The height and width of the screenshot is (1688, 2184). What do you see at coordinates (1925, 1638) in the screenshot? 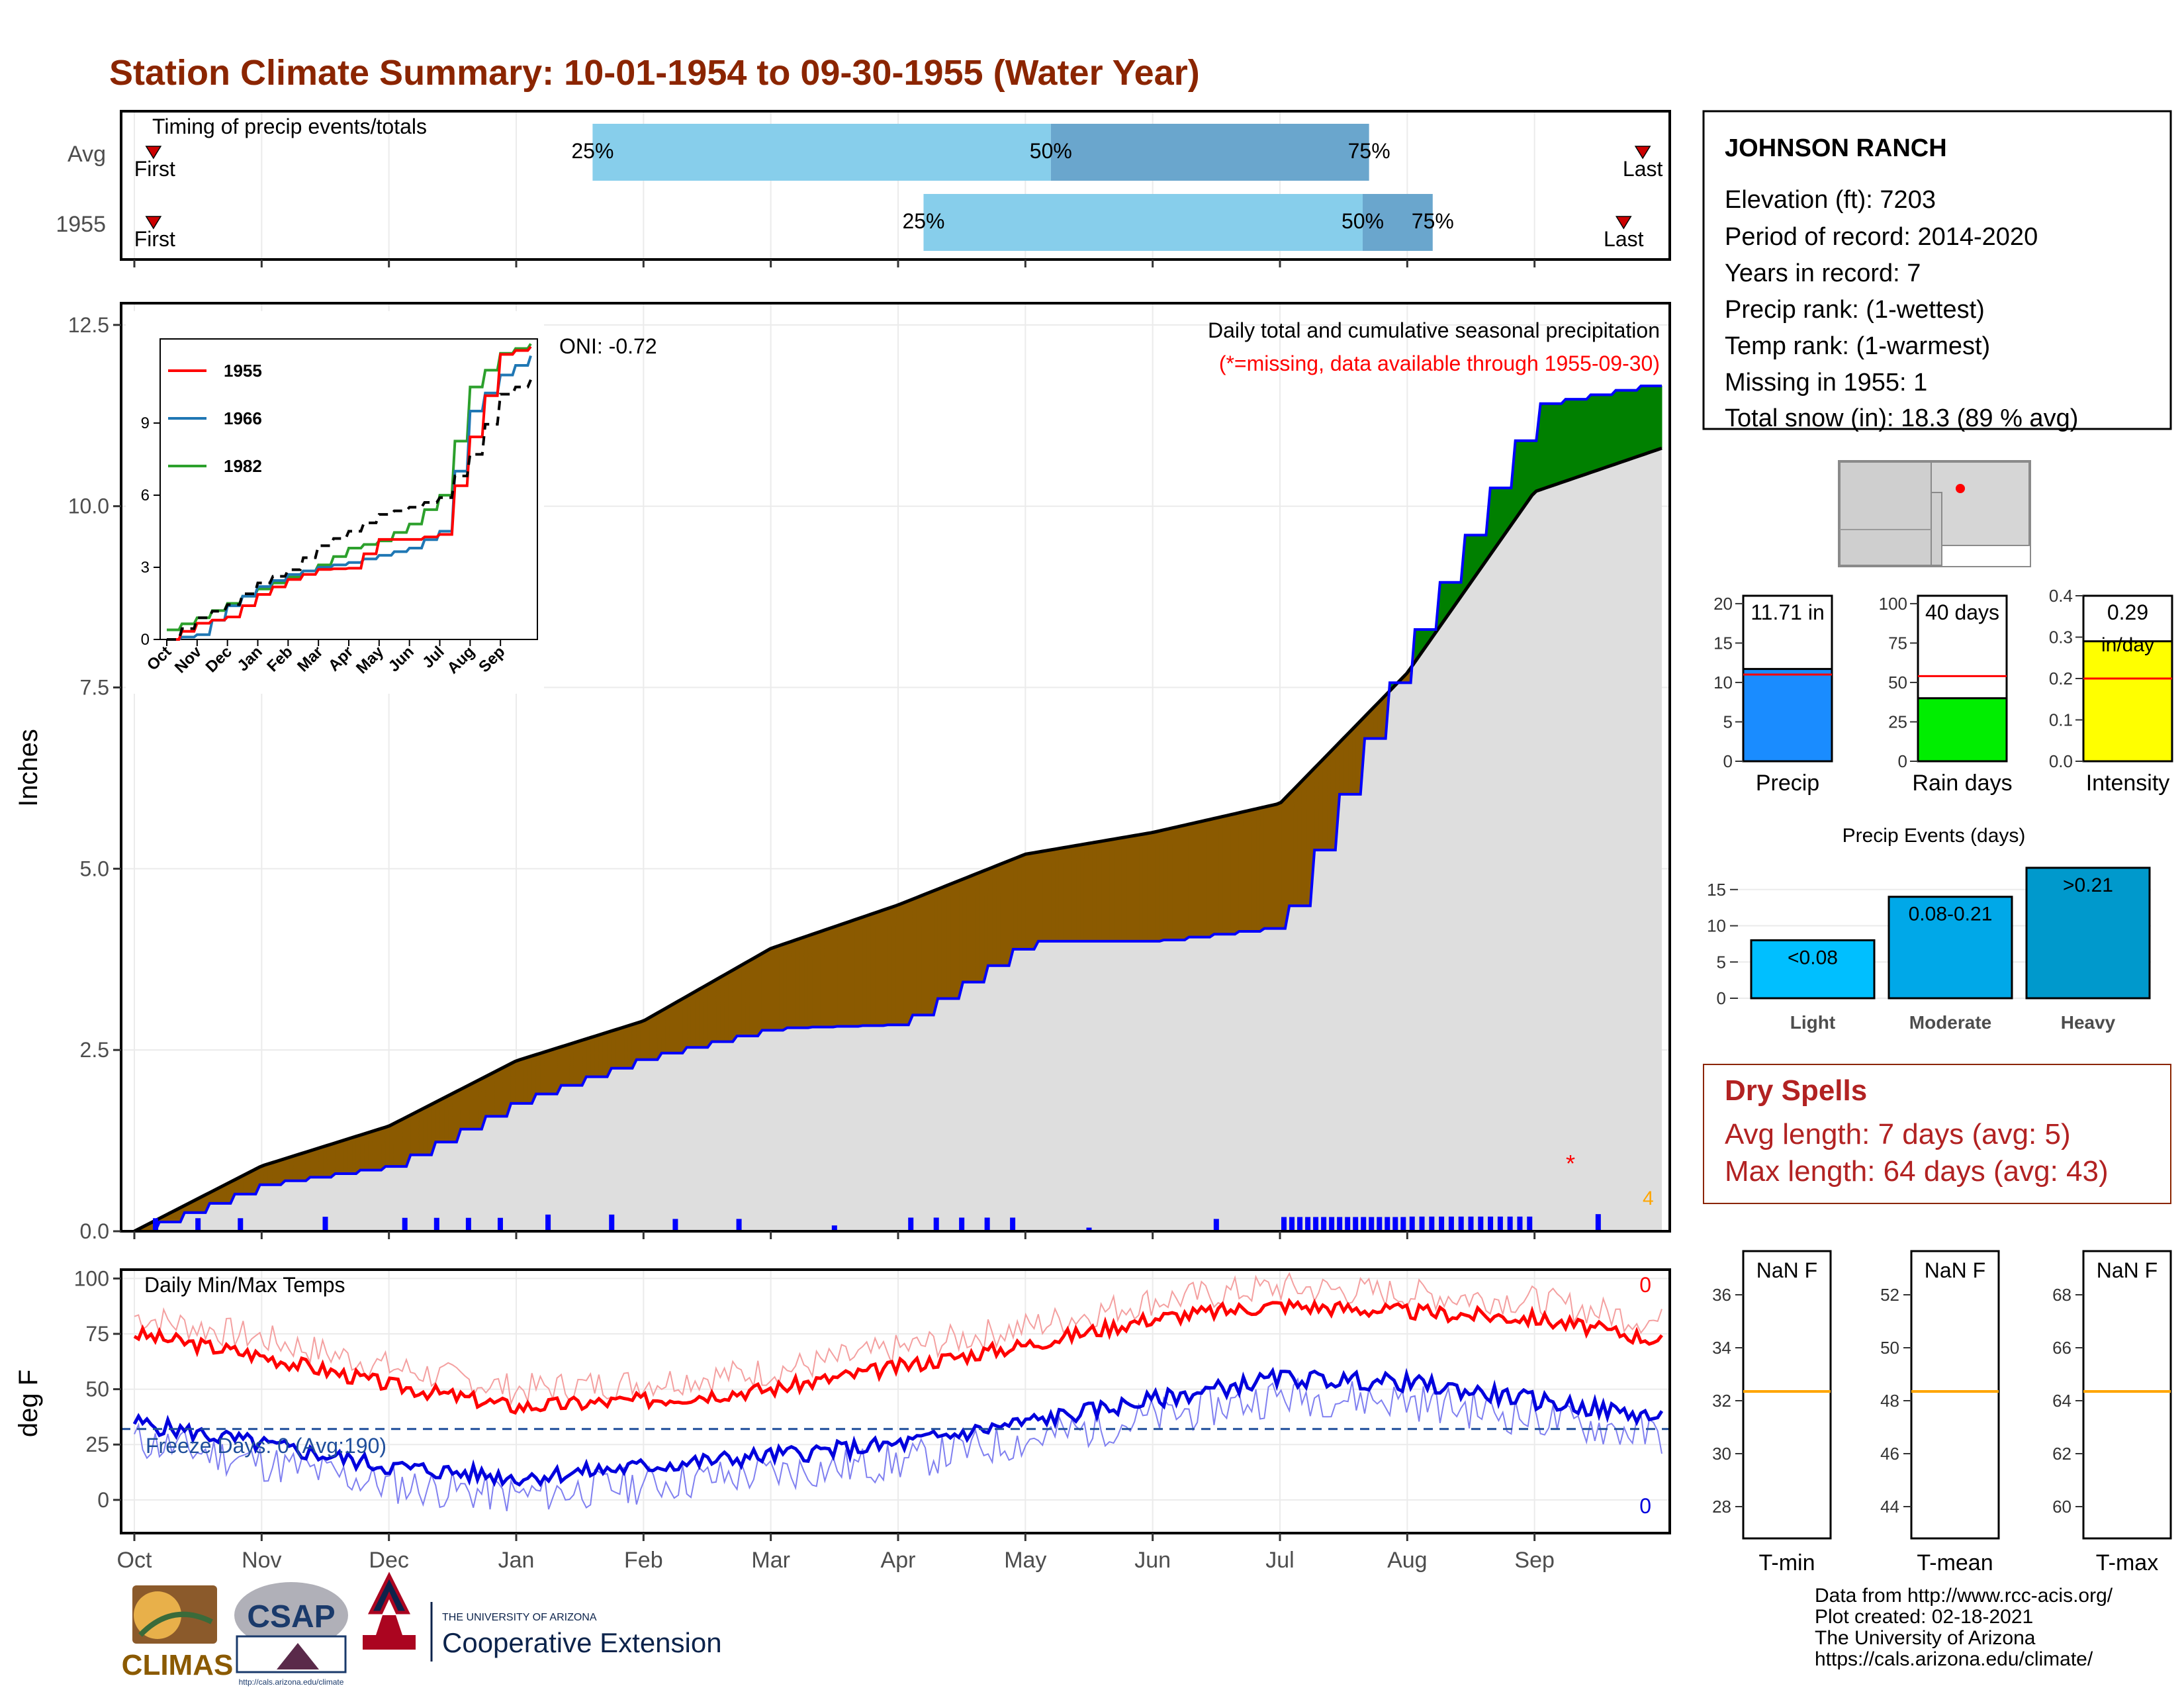
I see `footer-line-3: The University of Arizona` at bounding box center [1925, 1638].